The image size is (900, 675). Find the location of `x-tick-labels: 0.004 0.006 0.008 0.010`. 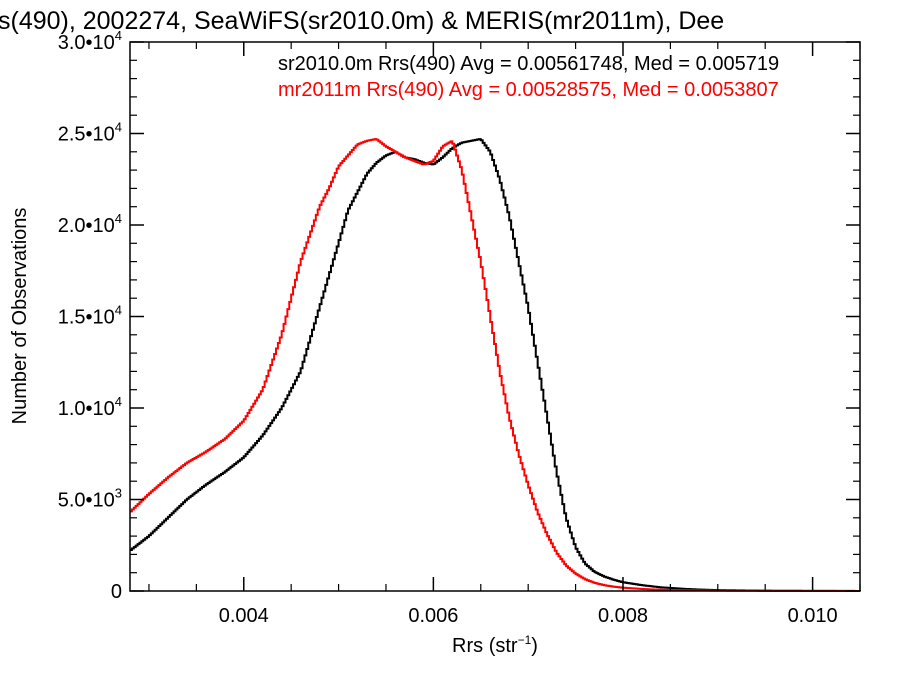

x-tick-labels: 0.004 0.006 0.008 0.010 is located at coordinates (528, 616).